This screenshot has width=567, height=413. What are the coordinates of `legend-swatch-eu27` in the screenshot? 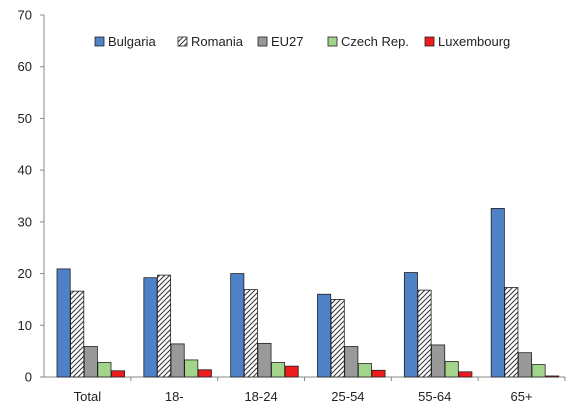 It's located at (262, 41).